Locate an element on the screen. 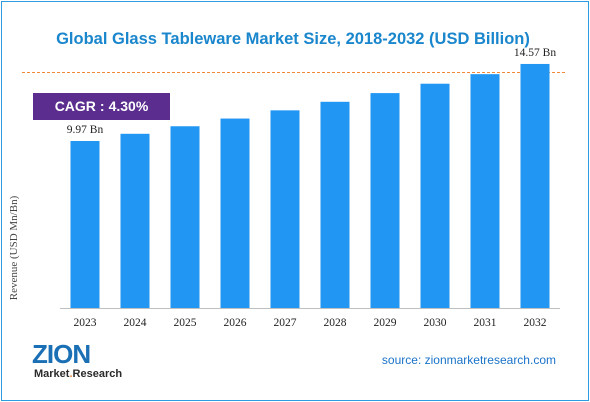 The width and height of the screenshot is (590, 402). logo-subtitle: Market.Research is located at coordinates (78, 374).